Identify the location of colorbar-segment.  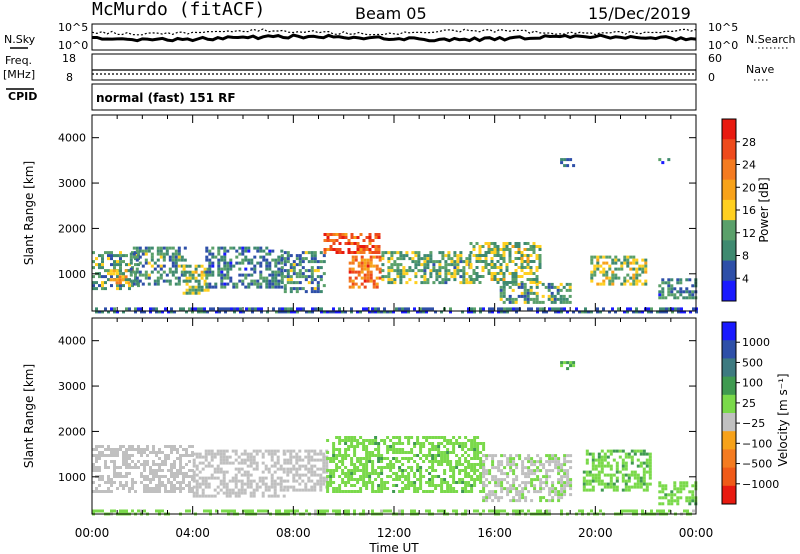
(729, 349).